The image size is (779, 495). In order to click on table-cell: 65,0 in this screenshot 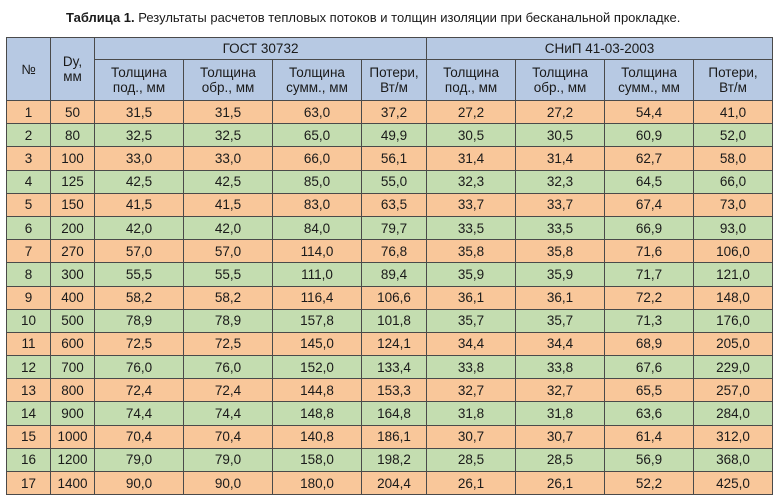, I will do `click(317, 135)`.